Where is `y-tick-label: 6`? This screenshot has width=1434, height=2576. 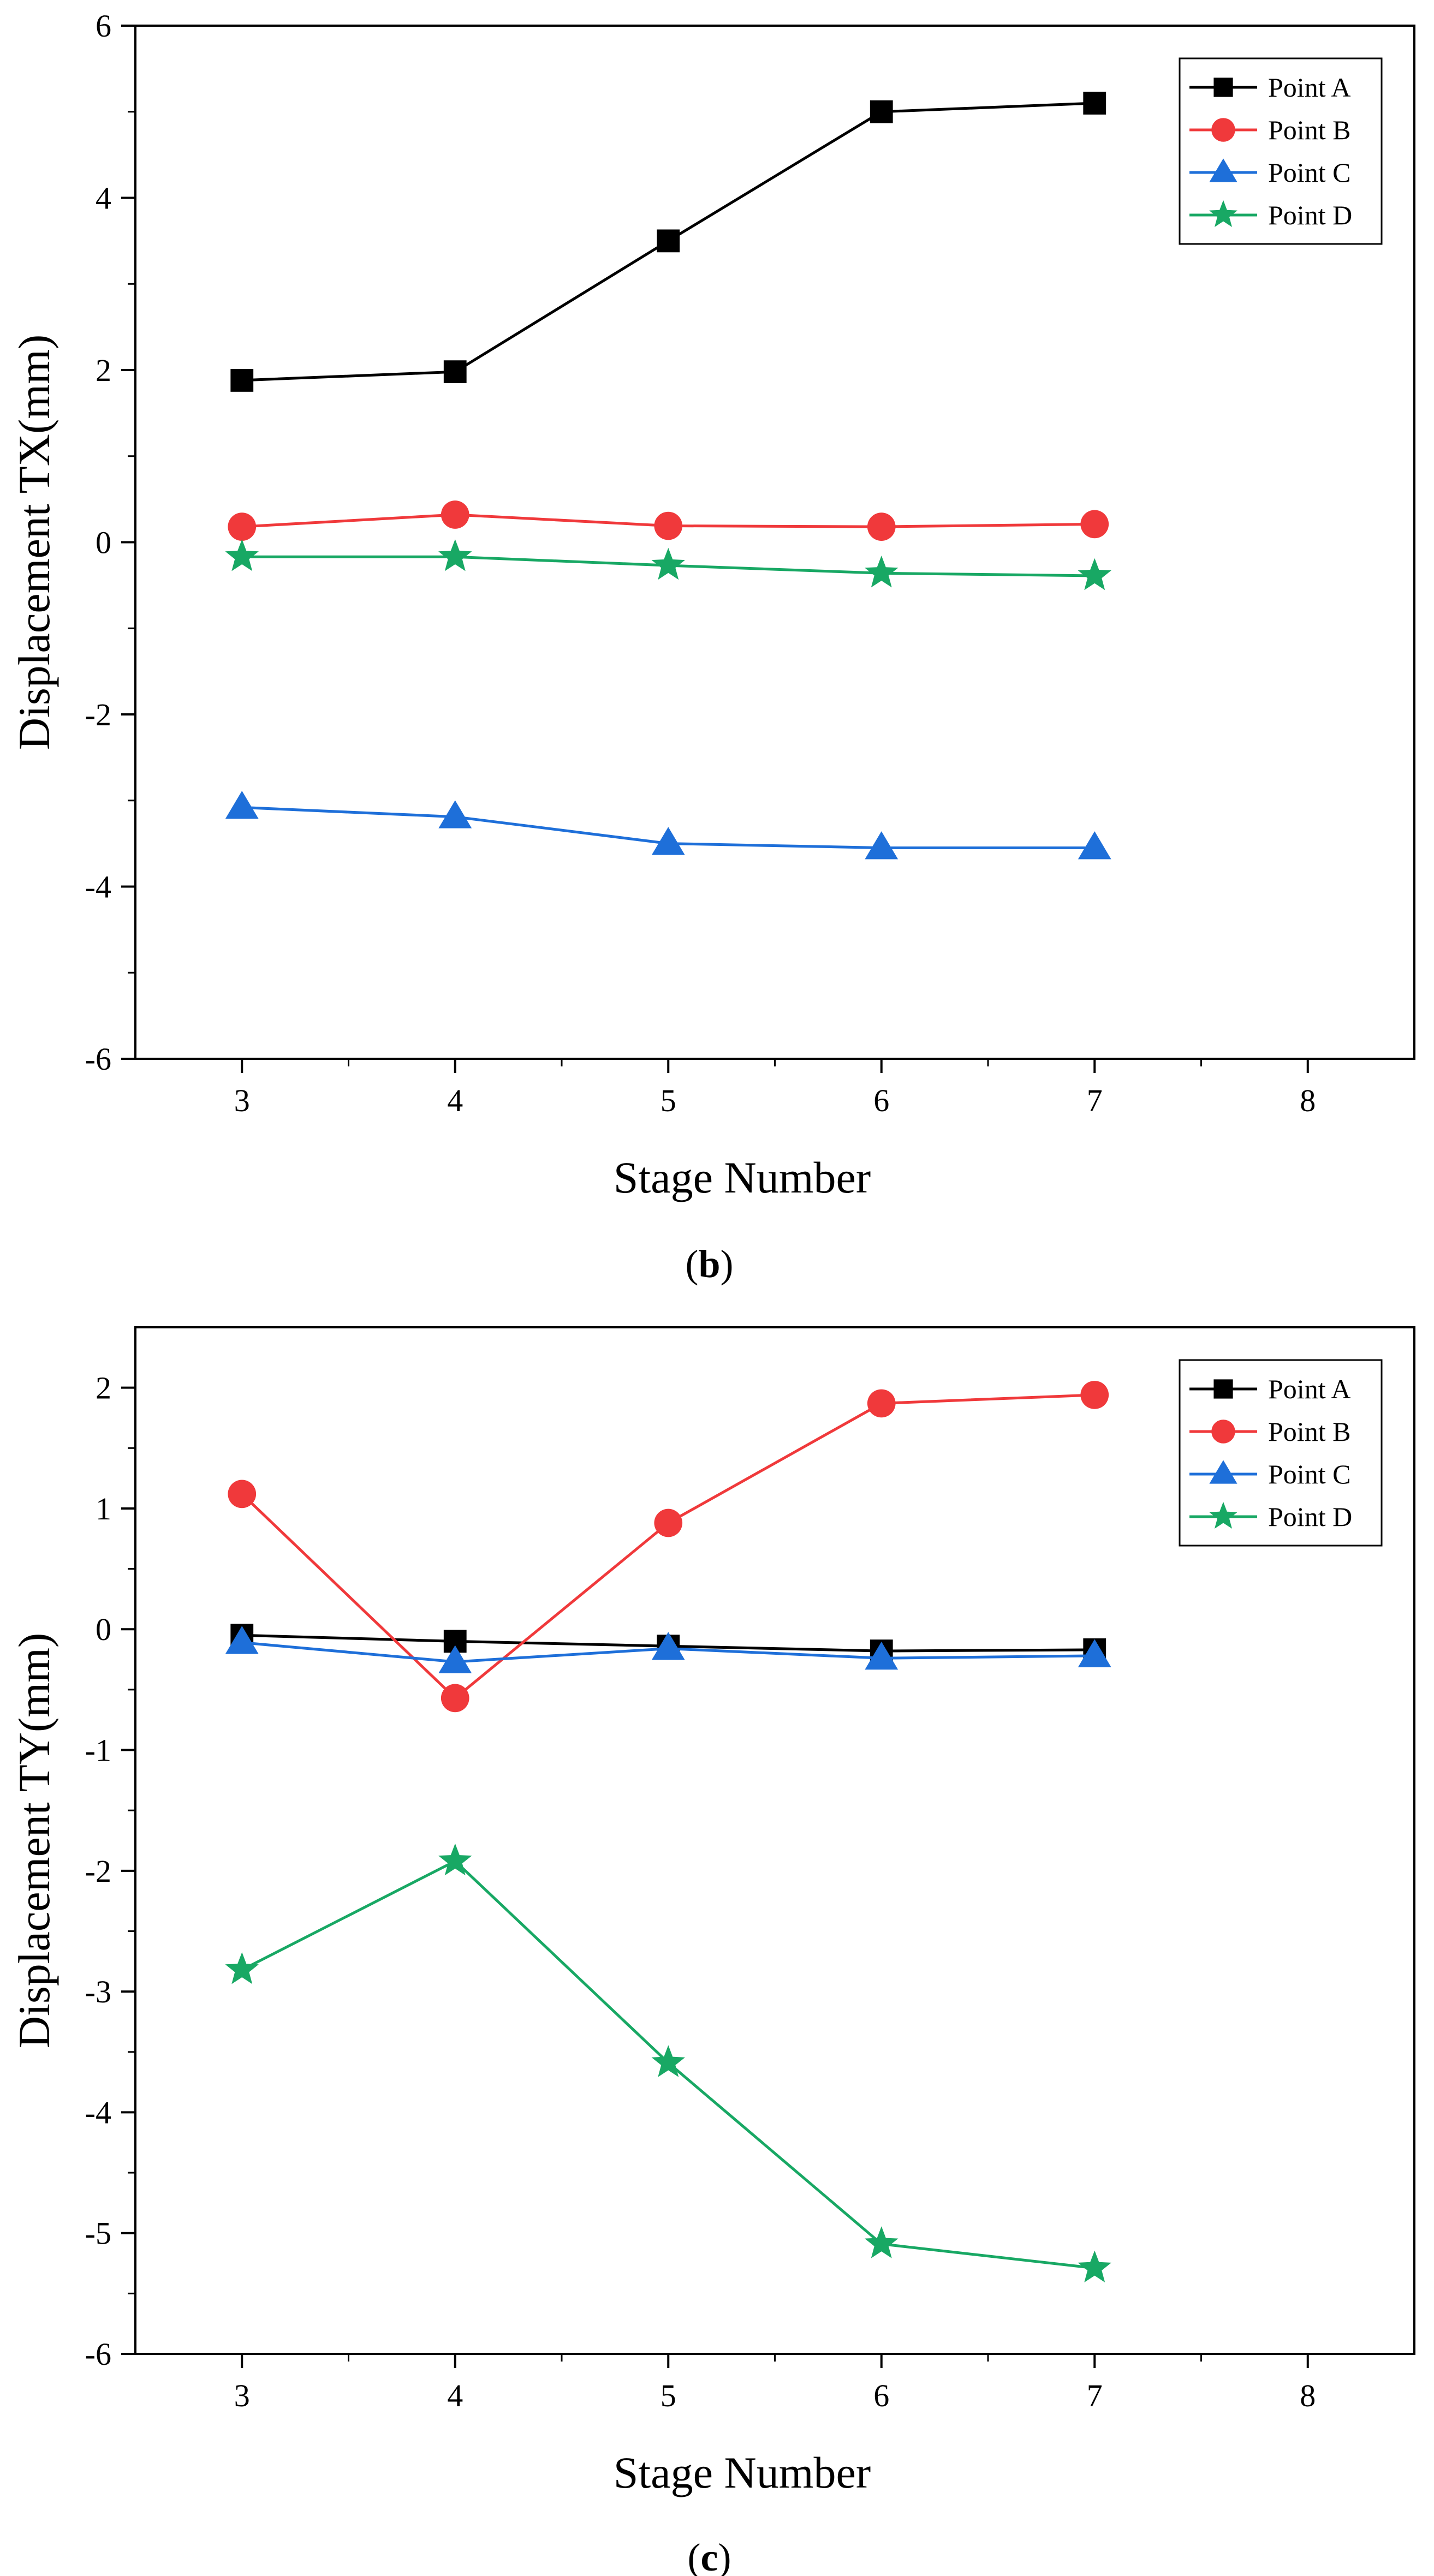
y-tick-label: 6 is located at coordinates (103, 26).